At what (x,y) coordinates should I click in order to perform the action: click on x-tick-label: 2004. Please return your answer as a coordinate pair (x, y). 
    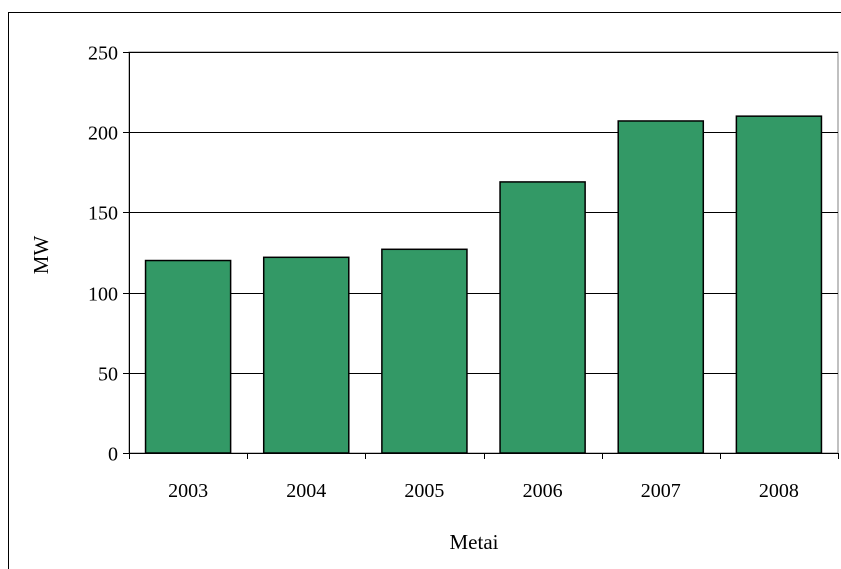
    Looking at the image, I should click on (306, 491).